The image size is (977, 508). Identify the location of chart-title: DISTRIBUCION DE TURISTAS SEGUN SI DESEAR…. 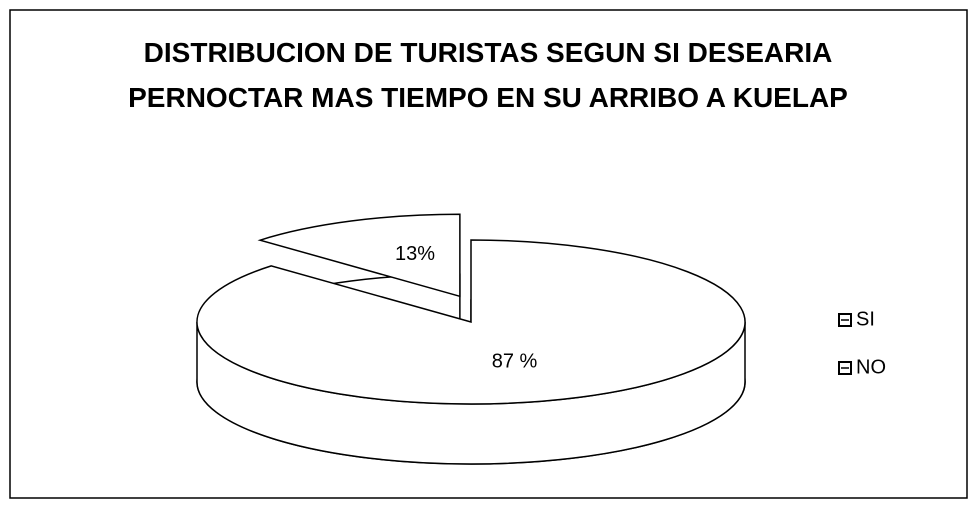
(488, 75).